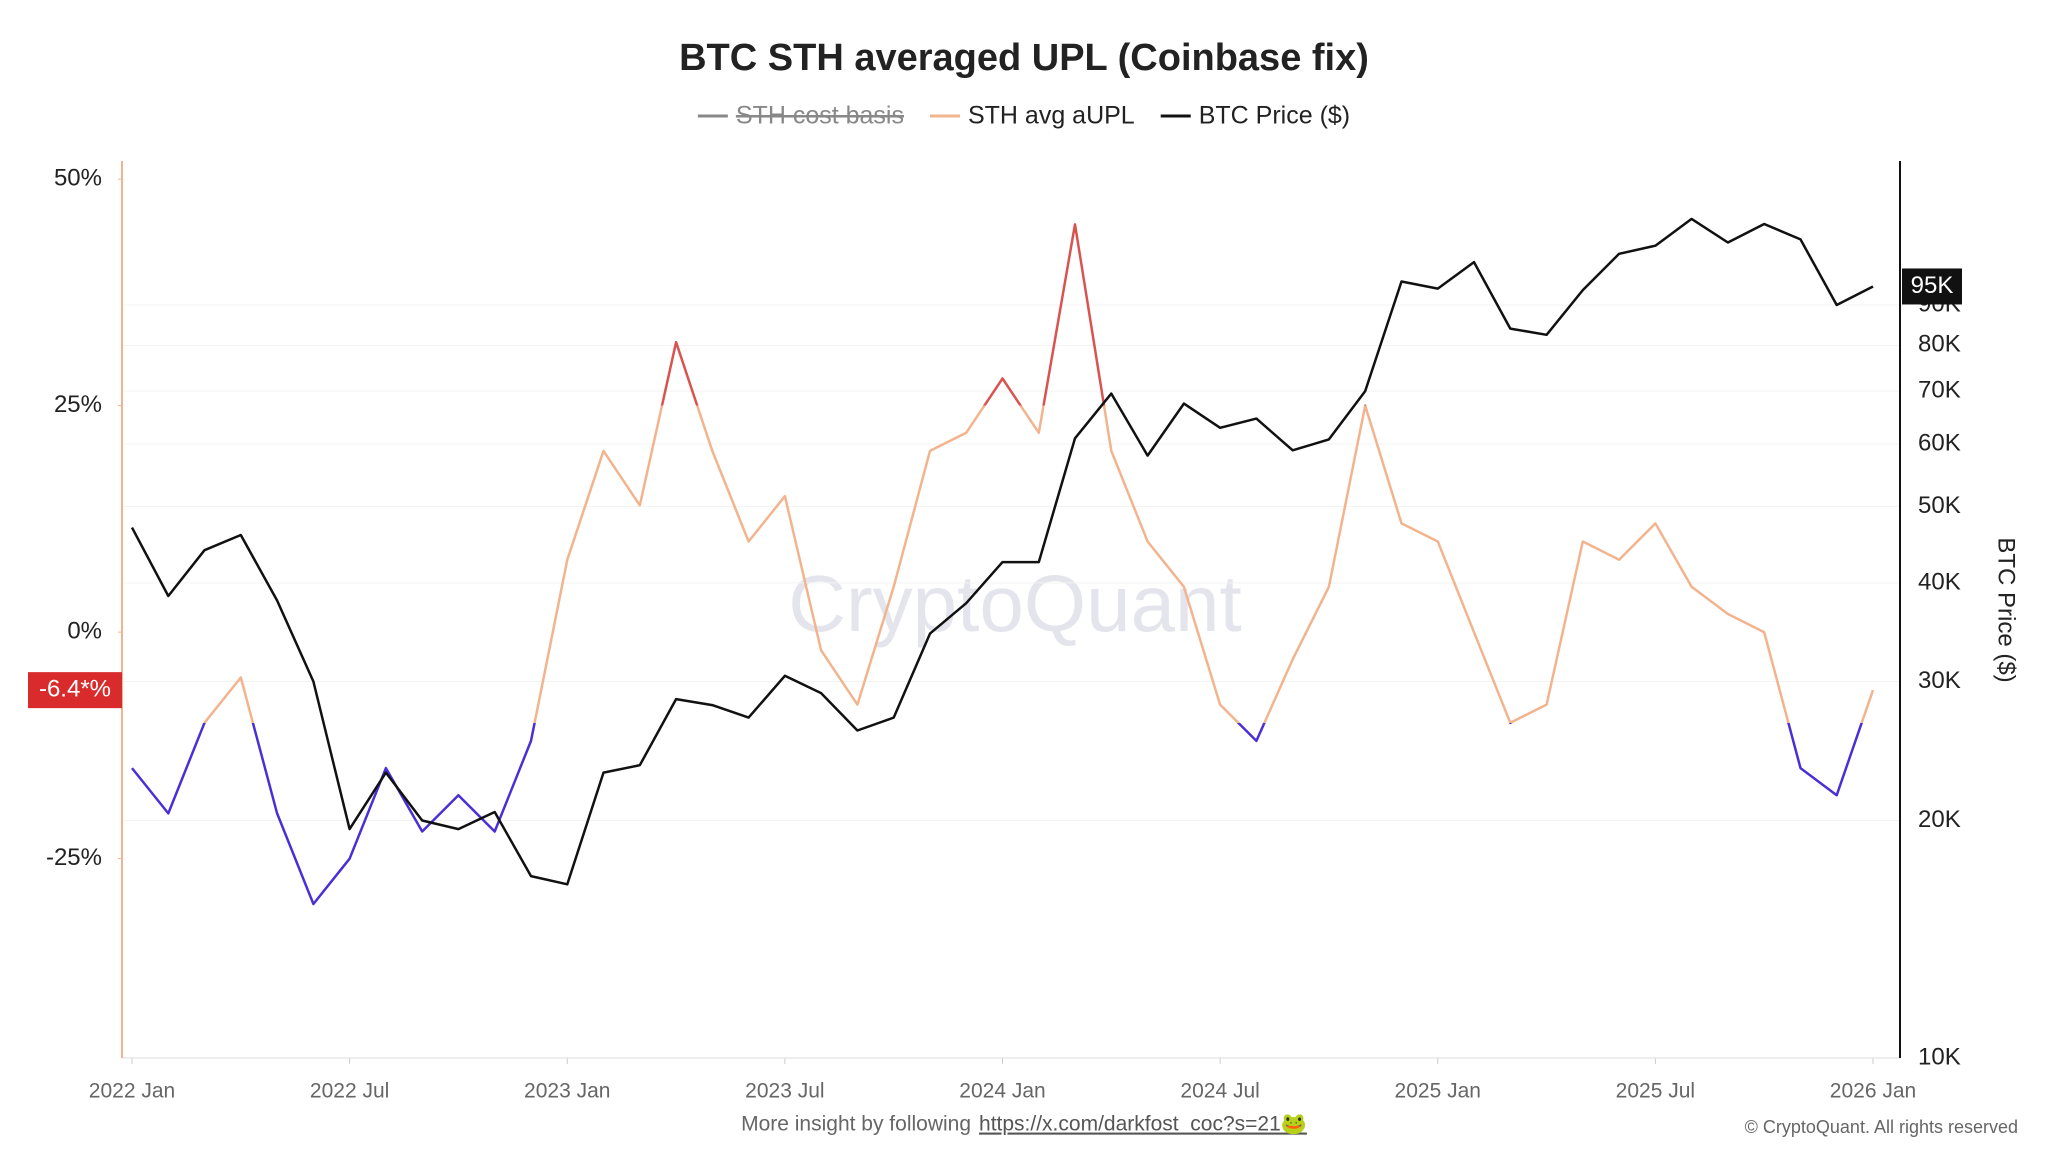  What do you see at coordinates (856, 1124) in the screenshot?
I see `footer-text: More insight by following` at bounding box center [856, 1124].